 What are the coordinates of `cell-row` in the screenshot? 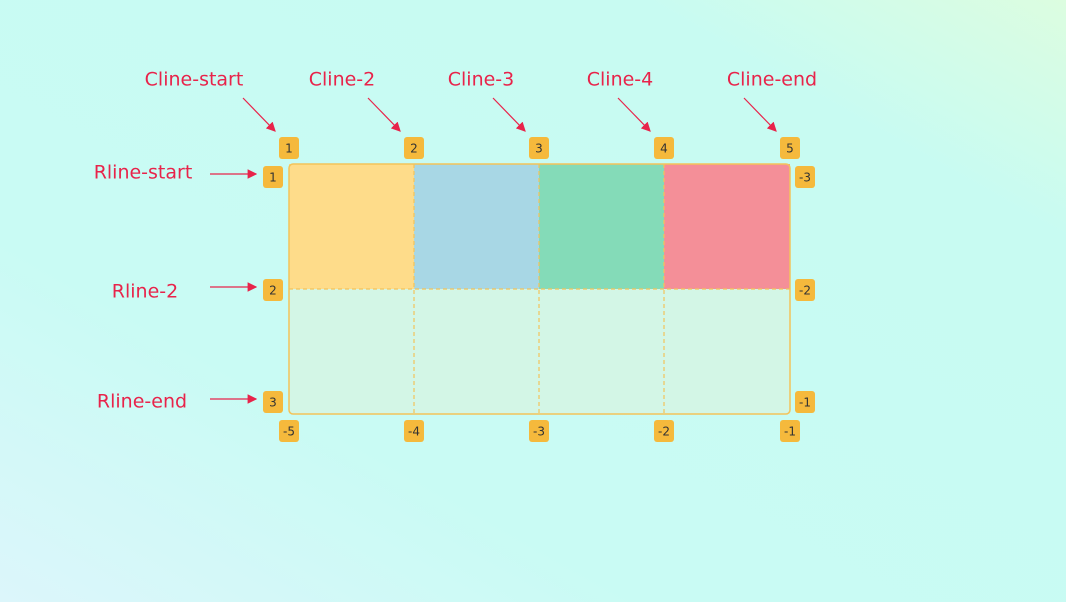 It's located at (539, 351).